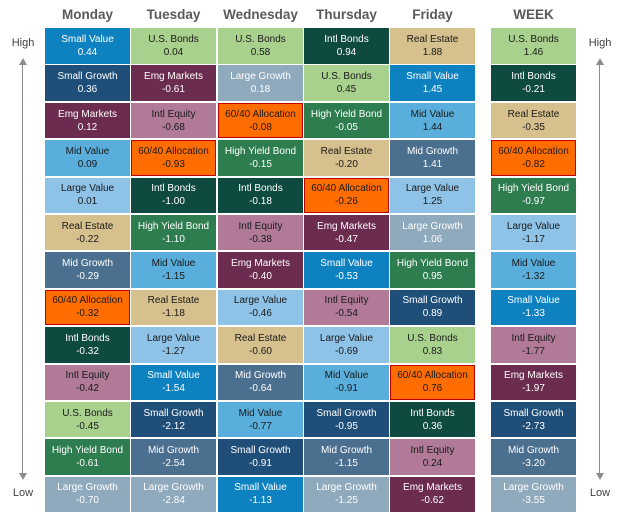 The height and width of the screenshot is (514, 624). I want to click on return-value: 0.83, so click(432, 351).